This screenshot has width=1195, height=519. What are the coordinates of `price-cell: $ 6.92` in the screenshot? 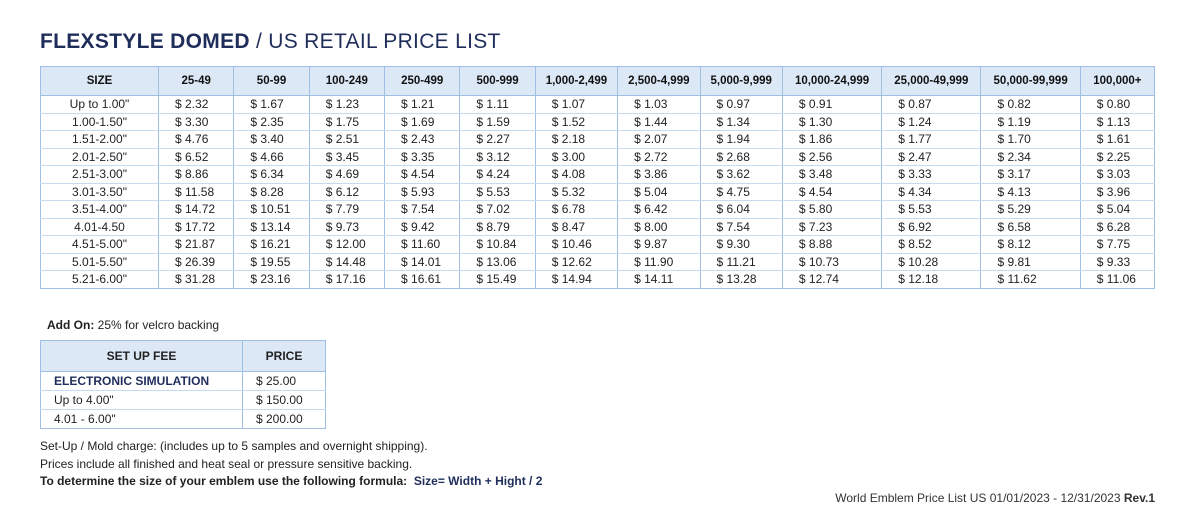 It's located at (931, 227).